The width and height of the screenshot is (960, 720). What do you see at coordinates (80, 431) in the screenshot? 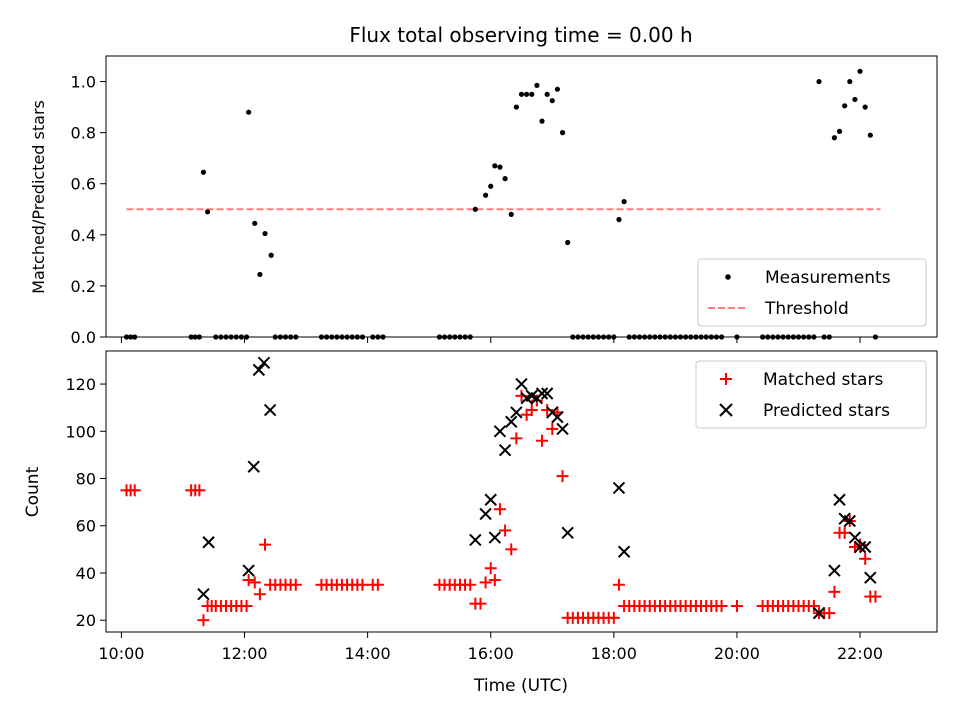
I see `bottom-ytick-label: 100` at bounding box center [80, 431].